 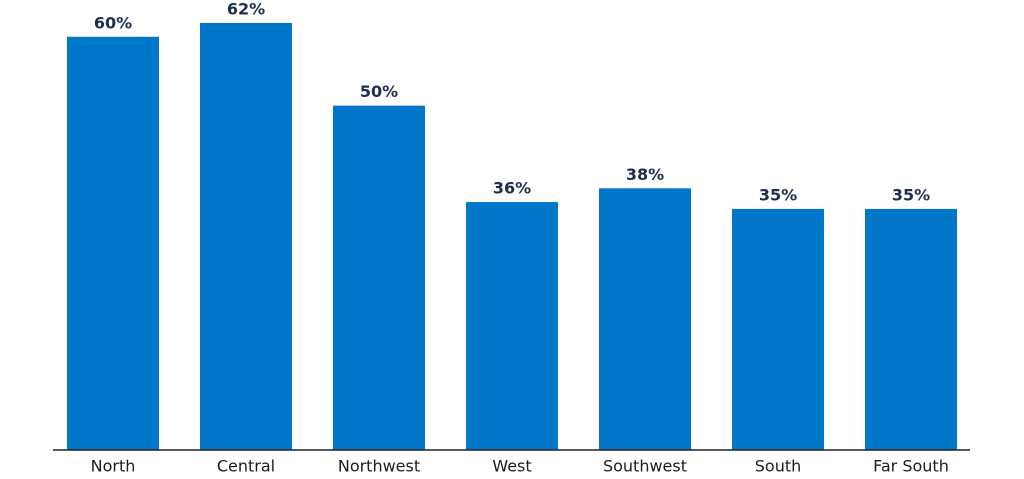 I want to click on value-label: 50%, so click(x=379, y=91).